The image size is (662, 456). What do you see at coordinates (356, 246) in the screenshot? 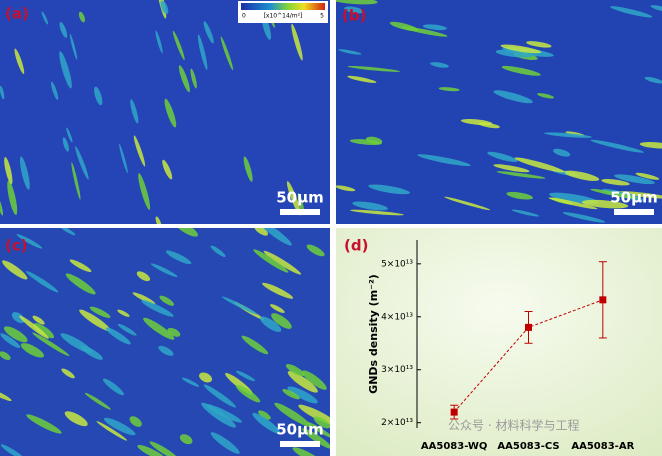
I see `panel-label: (d)` at bounding box center [356, 246].